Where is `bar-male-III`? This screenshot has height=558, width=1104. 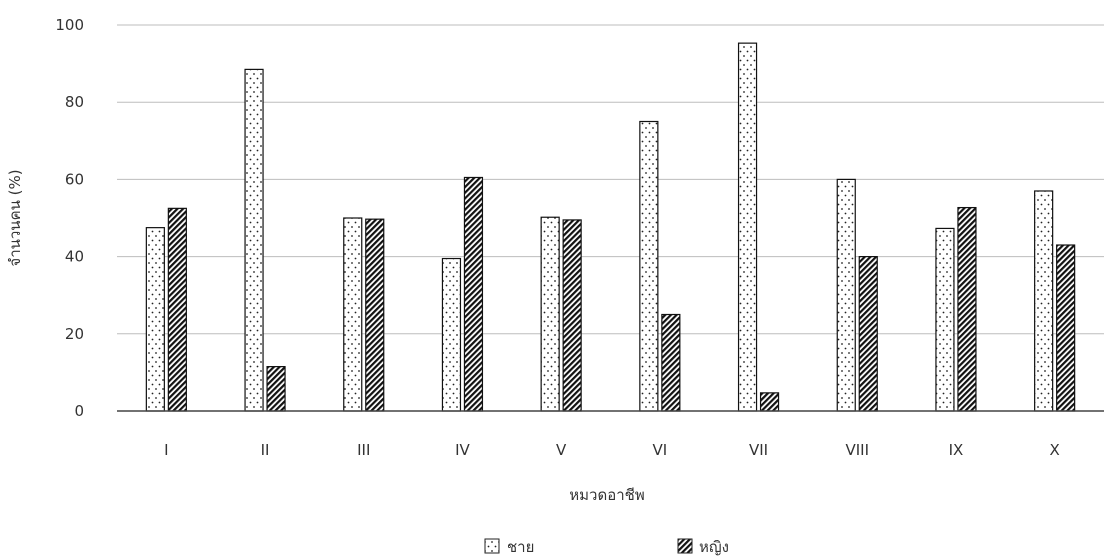 bar-male-III is located at coordinates (353, 314).